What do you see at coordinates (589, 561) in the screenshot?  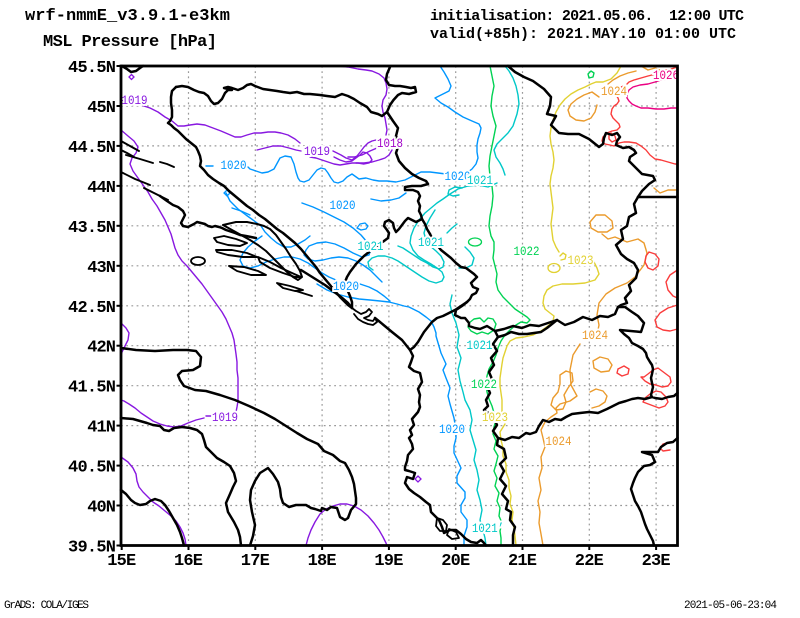 I see `svg-text: 22E` at bounding box center [589, 561].